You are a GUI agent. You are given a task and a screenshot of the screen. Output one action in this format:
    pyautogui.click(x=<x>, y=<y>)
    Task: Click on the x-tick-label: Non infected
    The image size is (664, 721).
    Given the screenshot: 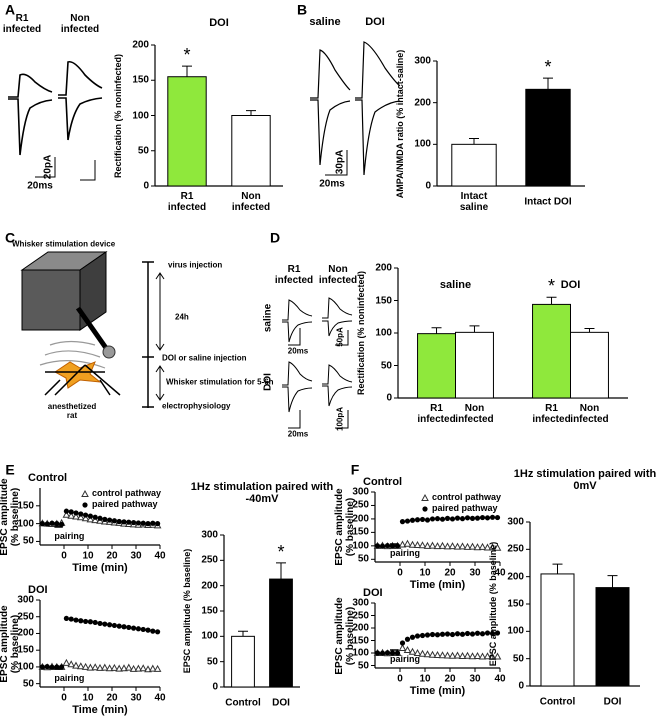 What is the action you would take?
    pyautogui.click(x=589, y=414)
    